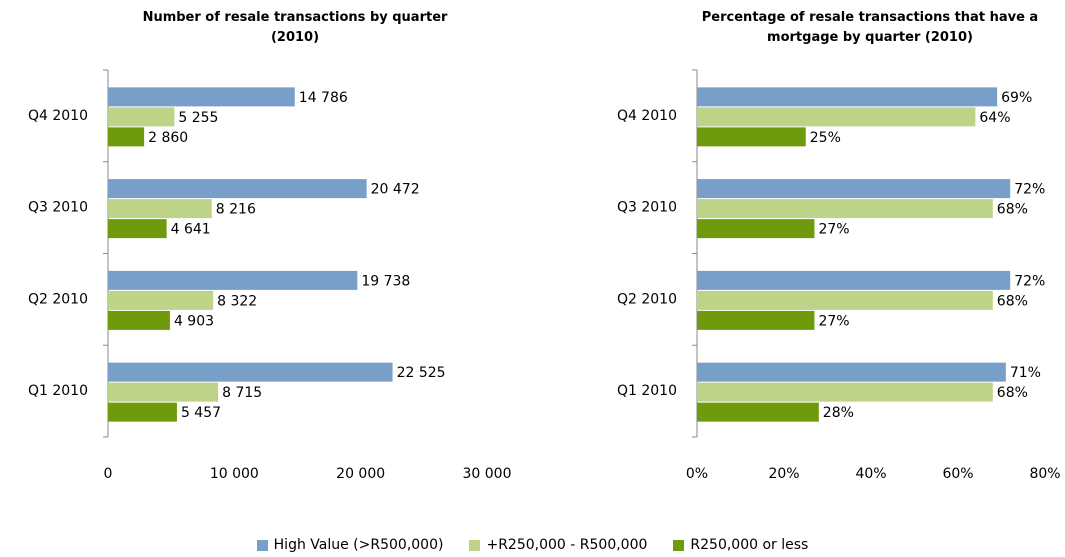 The width and height of the screenshot is (1065, 557). I want to click on x-tick-label: 80%, so click(1044, 474).